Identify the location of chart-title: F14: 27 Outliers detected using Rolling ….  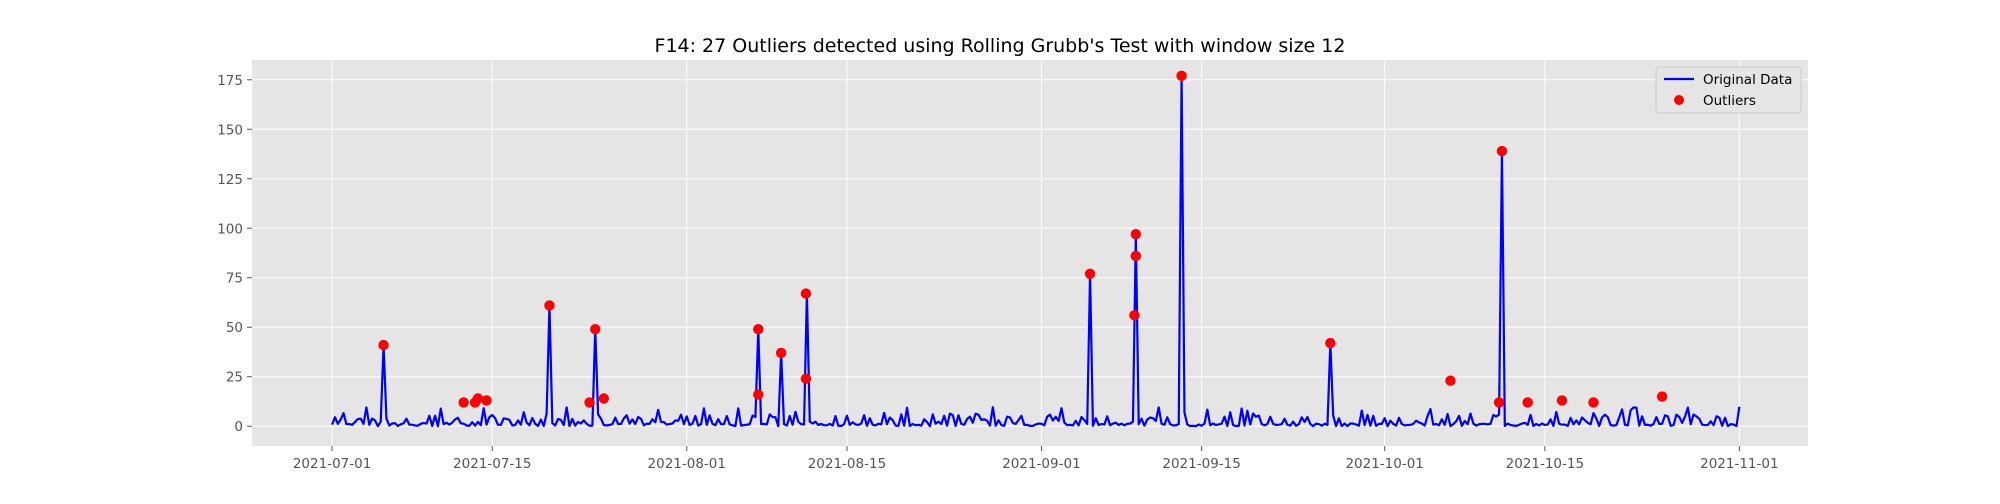
(1000, 46).